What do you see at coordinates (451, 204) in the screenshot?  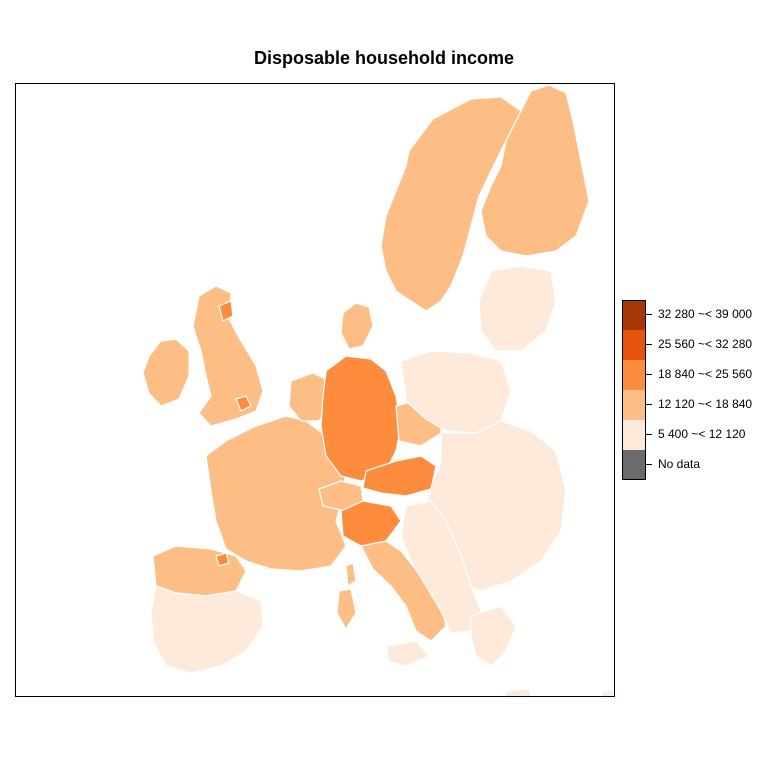 I see `region-norway-sweden` at bounding box center [451, 204].